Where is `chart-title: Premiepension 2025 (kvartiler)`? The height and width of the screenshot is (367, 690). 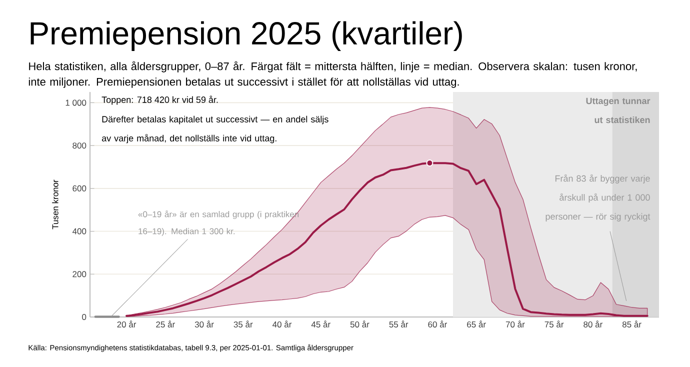 chart-title: Premiepension 2025 (kvartiler) is located at coordinates (246, 36).